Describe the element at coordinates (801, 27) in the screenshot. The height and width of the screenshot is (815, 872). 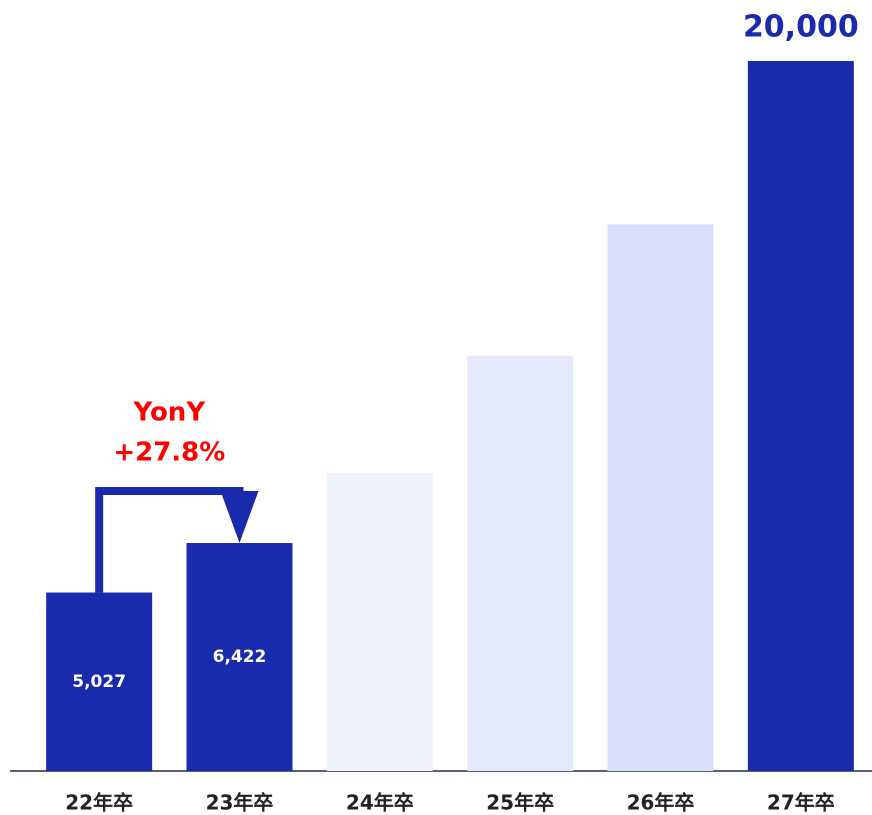
I see `value-label-top: 20,000` at that location.